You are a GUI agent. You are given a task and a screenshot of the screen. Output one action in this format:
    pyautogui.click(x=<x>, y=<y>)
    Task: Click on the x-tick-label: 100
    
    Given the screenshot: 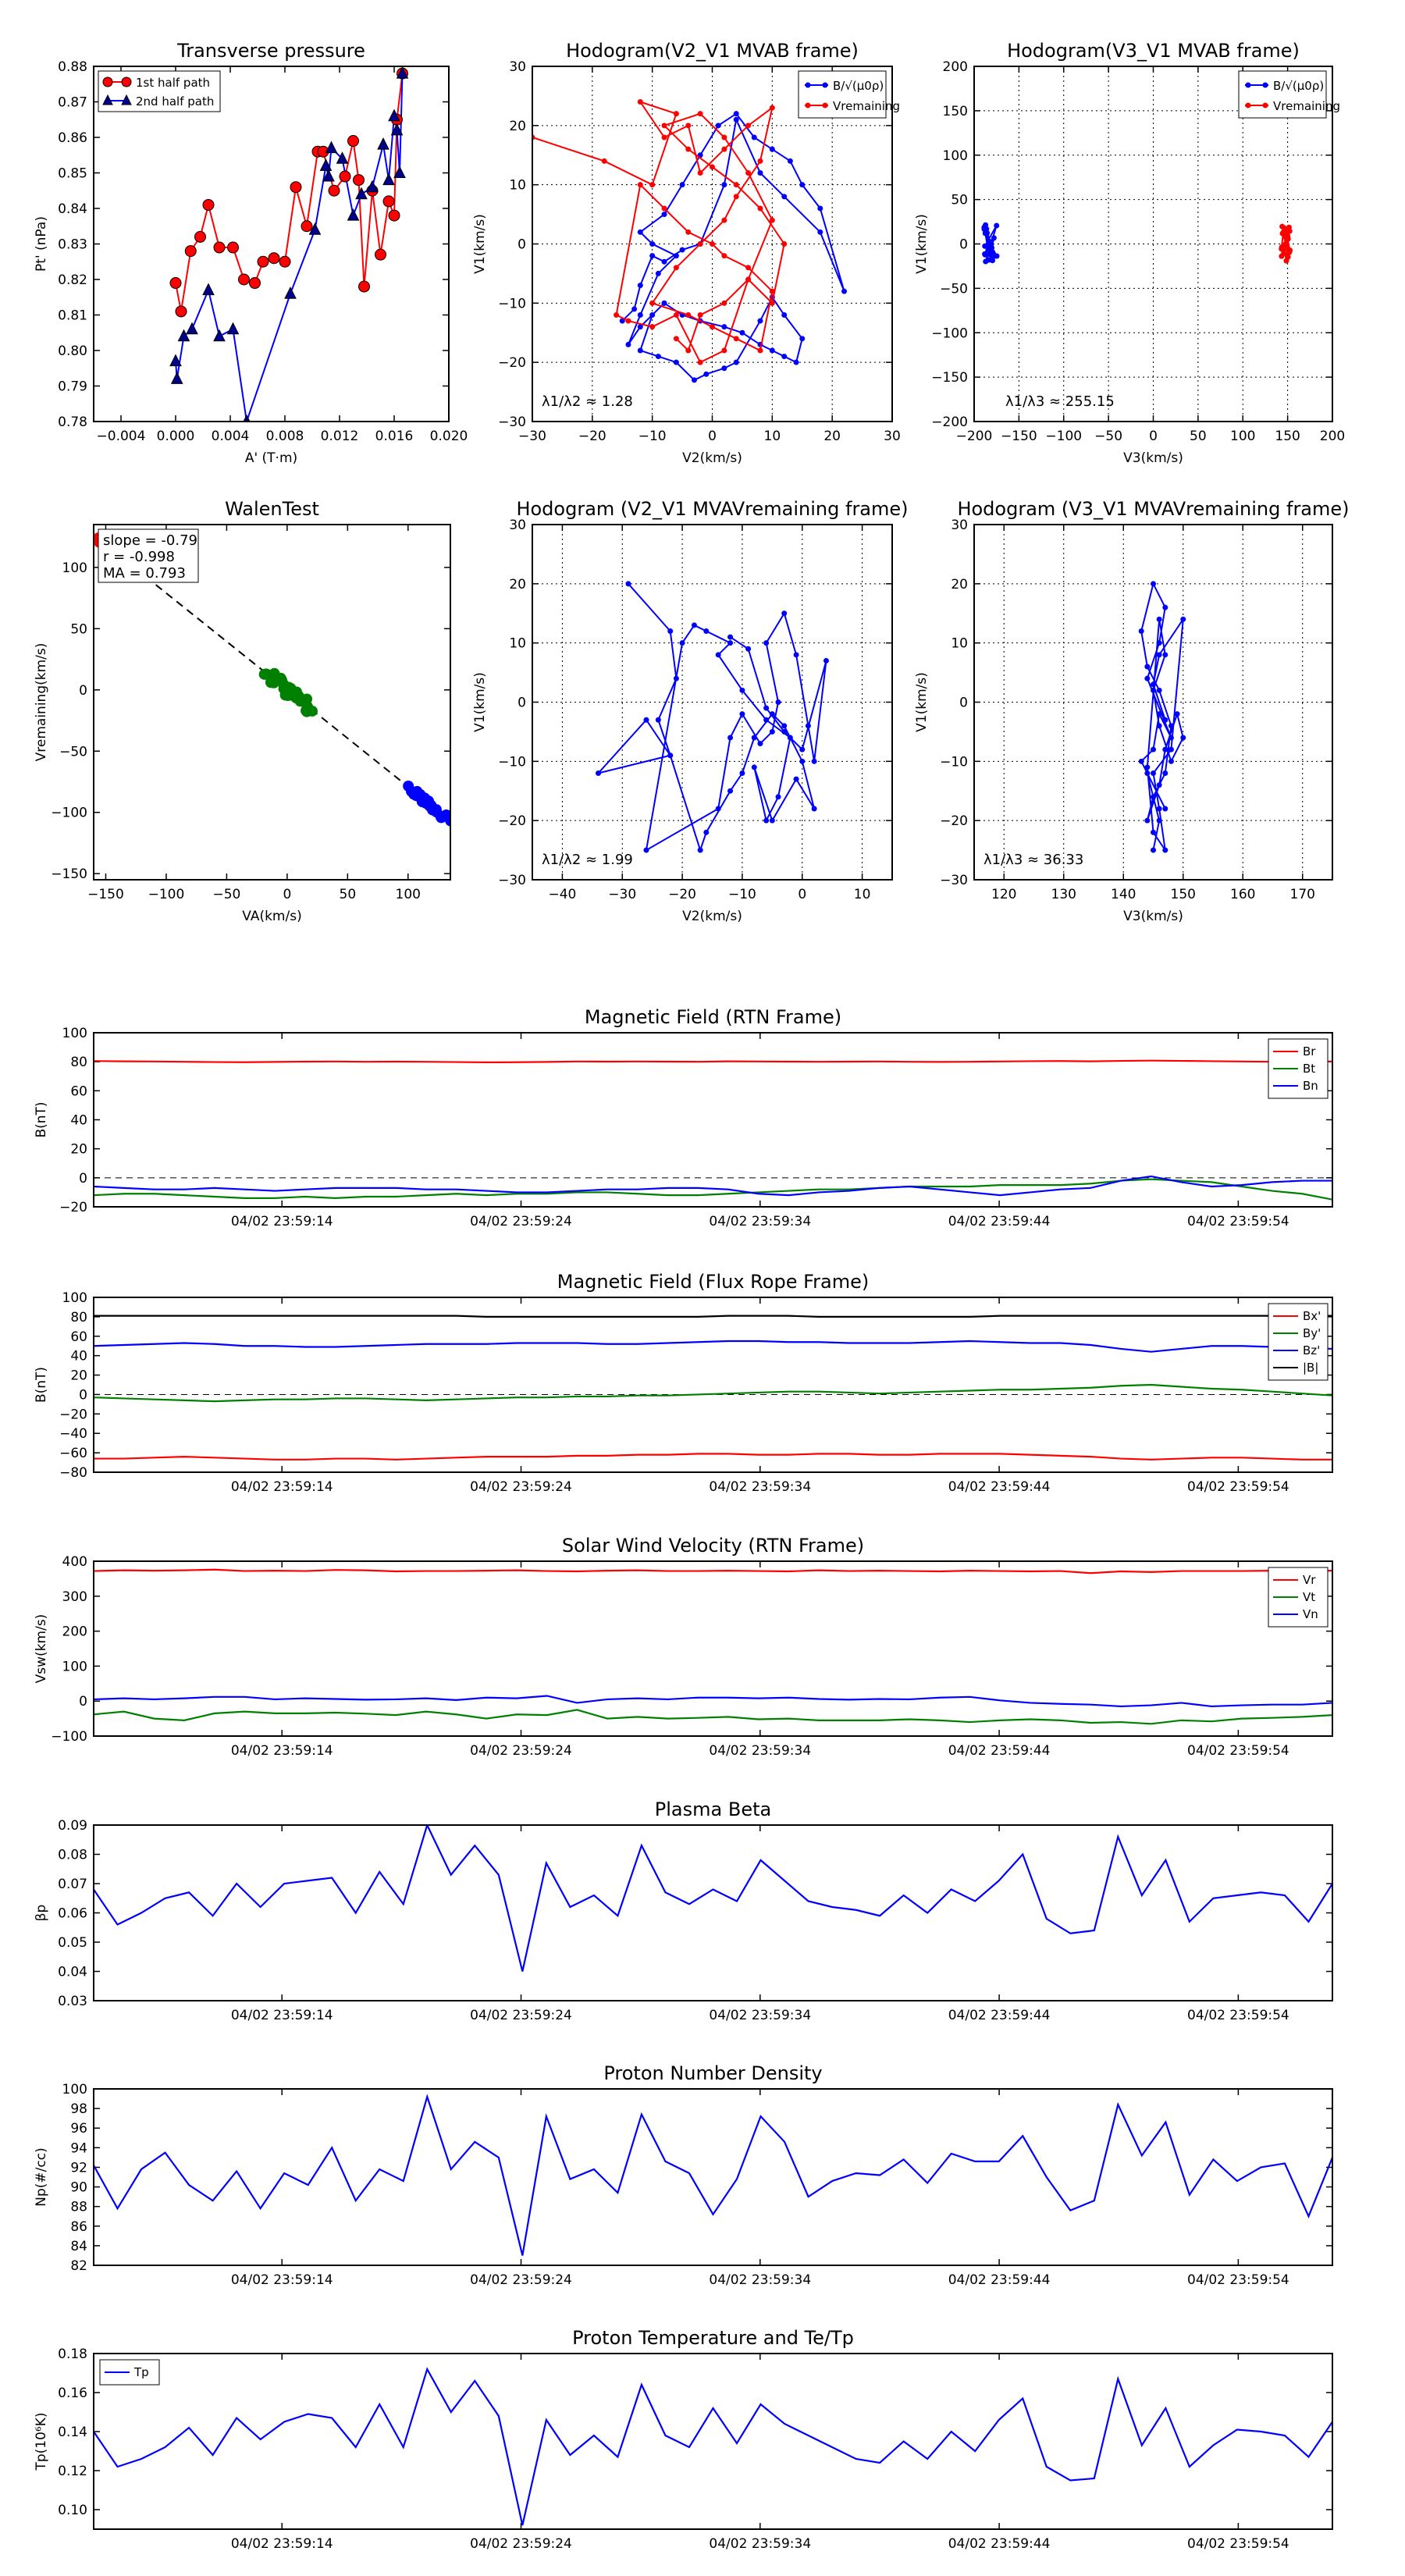 What is the action you would take?
    pyautogui.click(x=409, y=894)
    